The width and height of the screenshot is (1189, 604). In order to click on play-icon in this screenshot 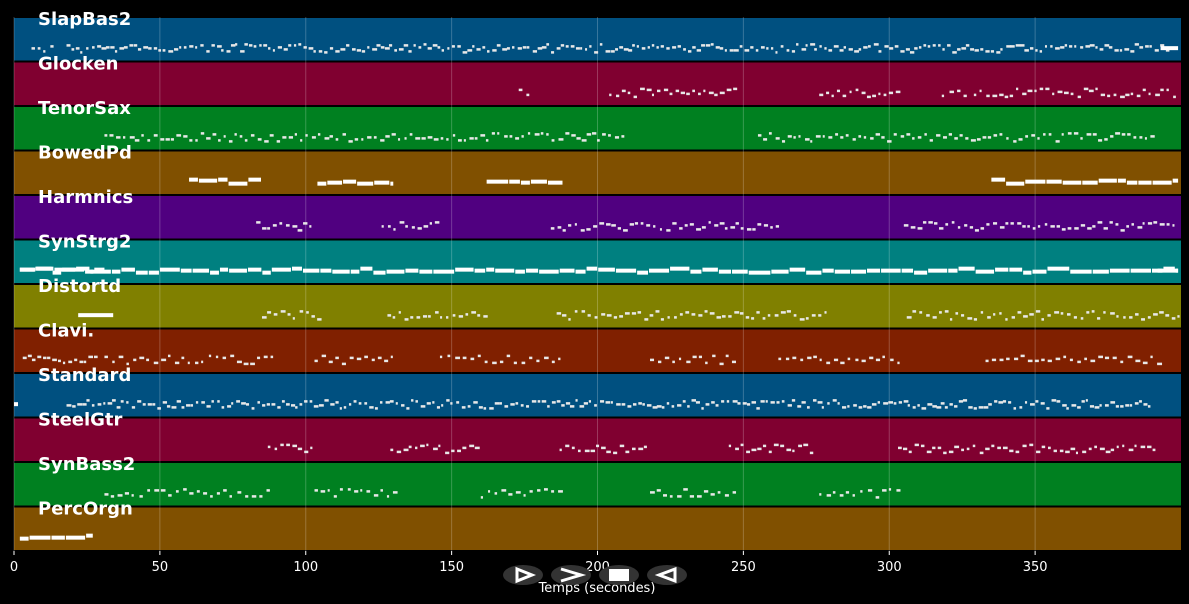, I will do `click(526, 575)`.